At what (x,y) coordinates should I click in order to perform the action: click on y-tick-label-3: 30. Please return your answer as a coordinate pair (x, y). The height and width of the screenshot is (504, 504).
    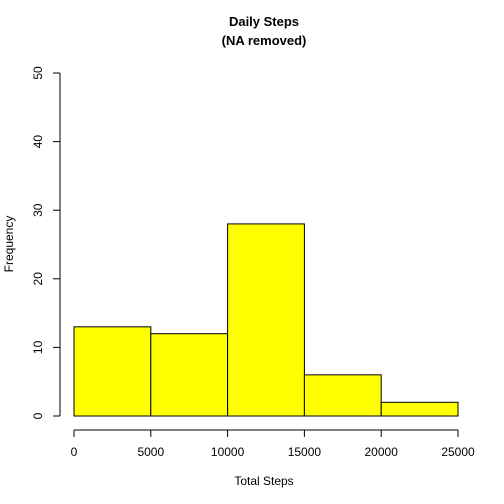
    Looking at the image, I should click on (38, 210).